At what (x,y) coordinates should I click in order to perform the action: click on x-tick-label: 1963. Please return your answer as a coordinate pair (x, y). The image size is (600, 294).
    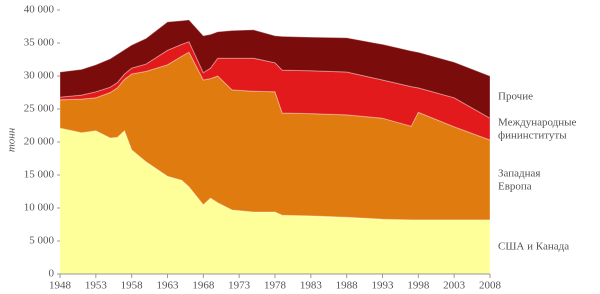
    Looking at the image, I should click on (168, 286).